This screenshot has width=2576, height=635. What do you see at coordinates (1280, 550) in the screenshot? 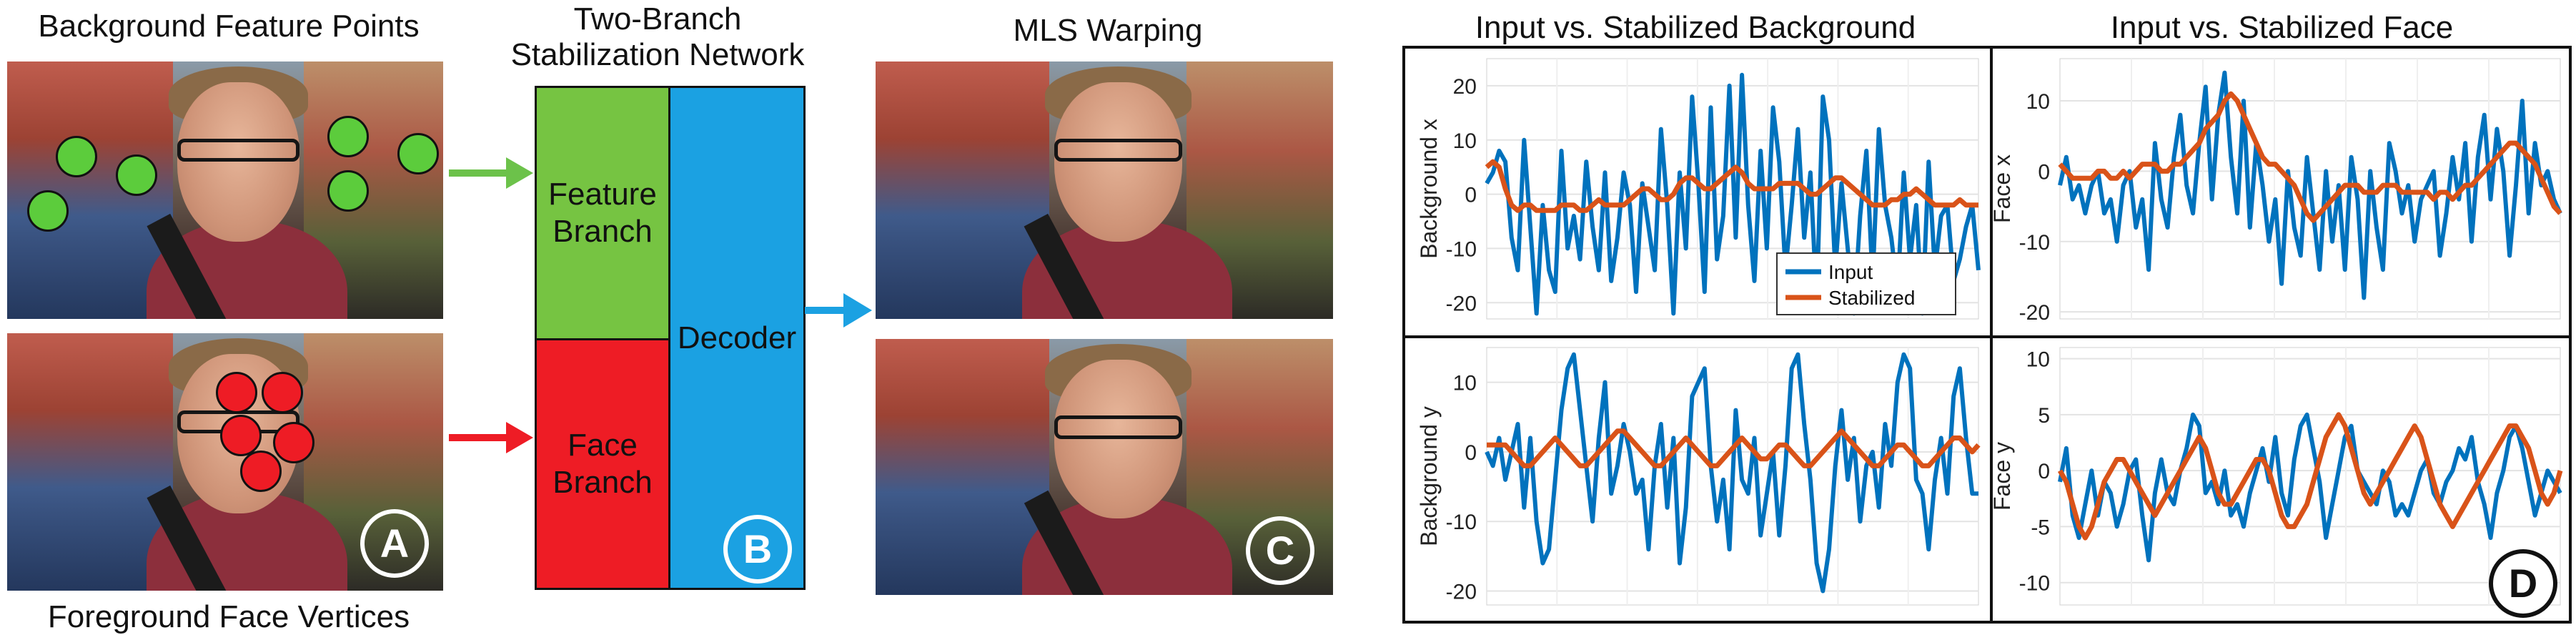
I see `badge-c: C` at bounding box center [1280, 550].